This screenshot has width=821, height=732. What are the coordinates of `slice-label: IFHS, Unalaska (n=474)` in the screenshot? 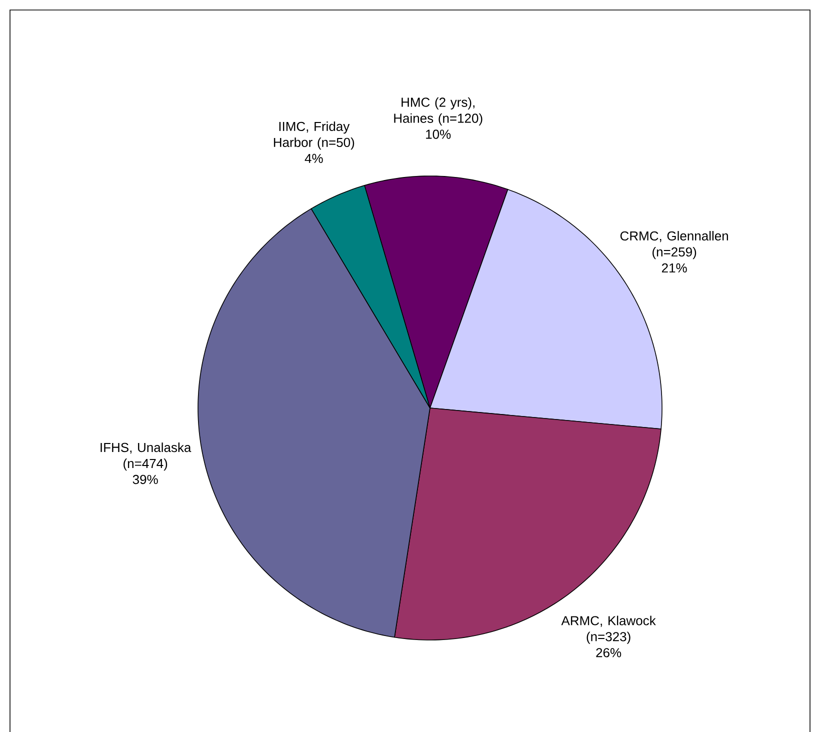 It's located at (146, 456).